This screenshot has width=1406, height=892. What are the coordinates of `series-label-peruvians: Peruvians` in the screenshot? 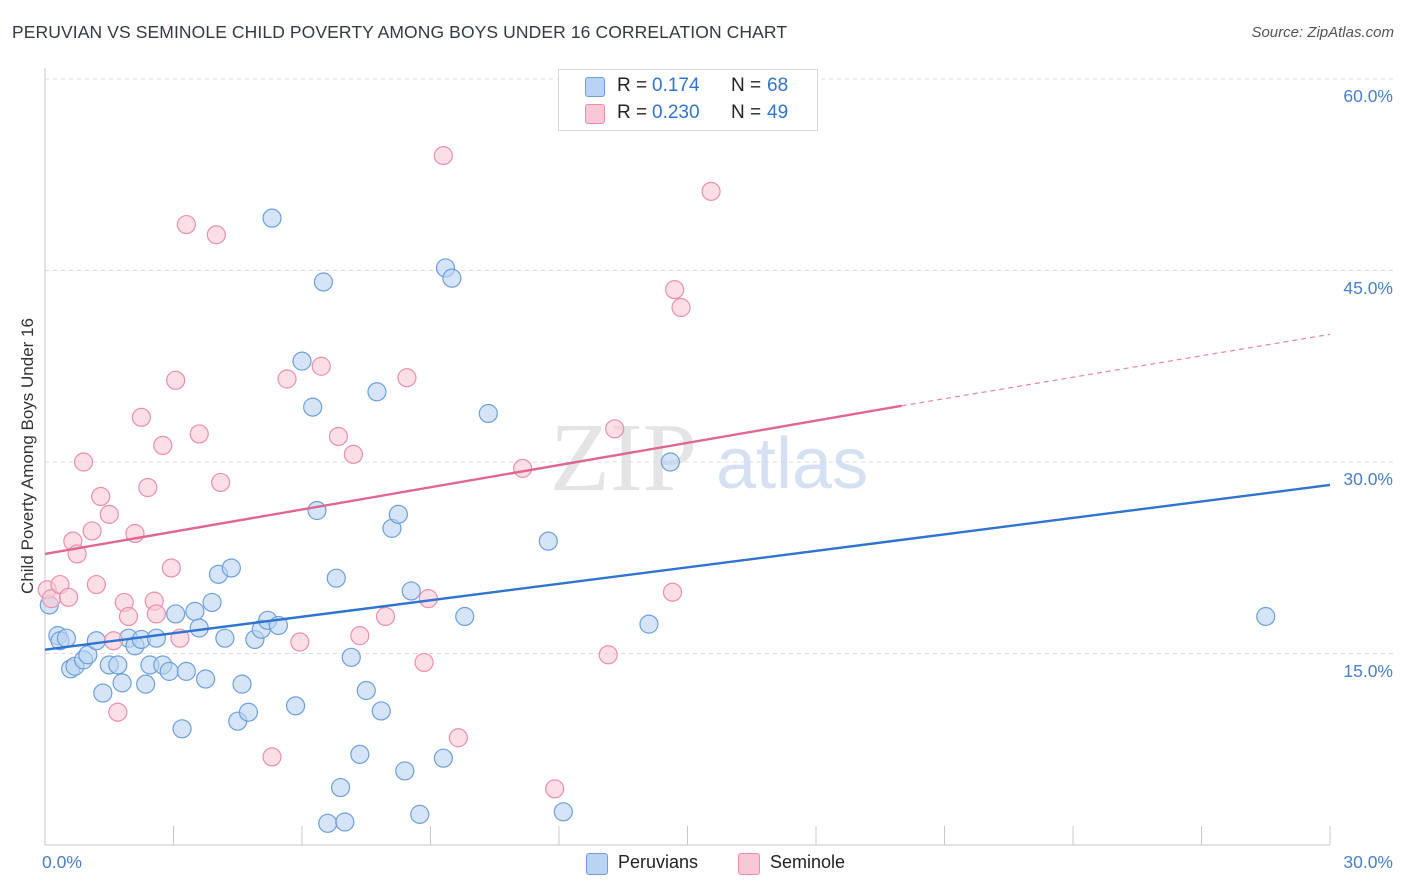 It's located at (658, 862).